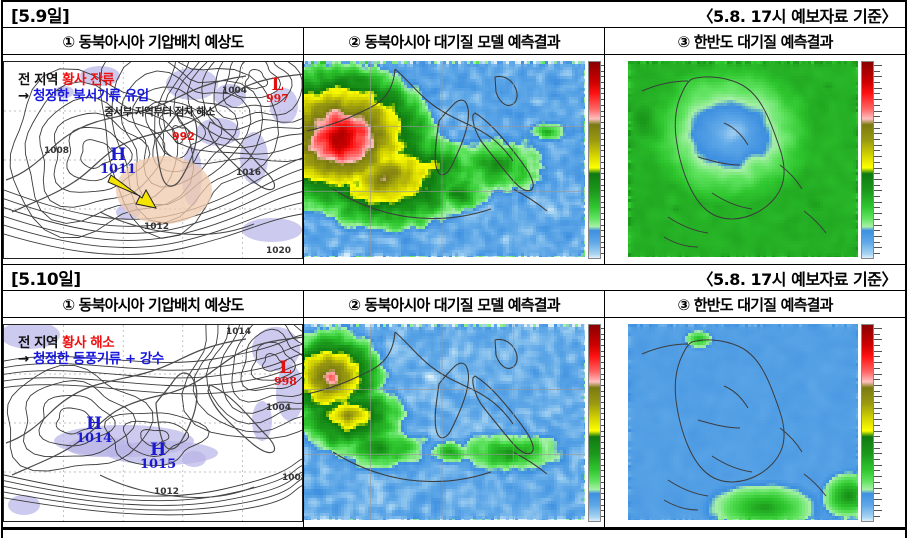 Image resolution: width=908 pixels, height=538 pixels. What do you see at coordinates (444, 422) in the screenshot?
I see `neasia-raster-may10` at bounding box center [444, 422].